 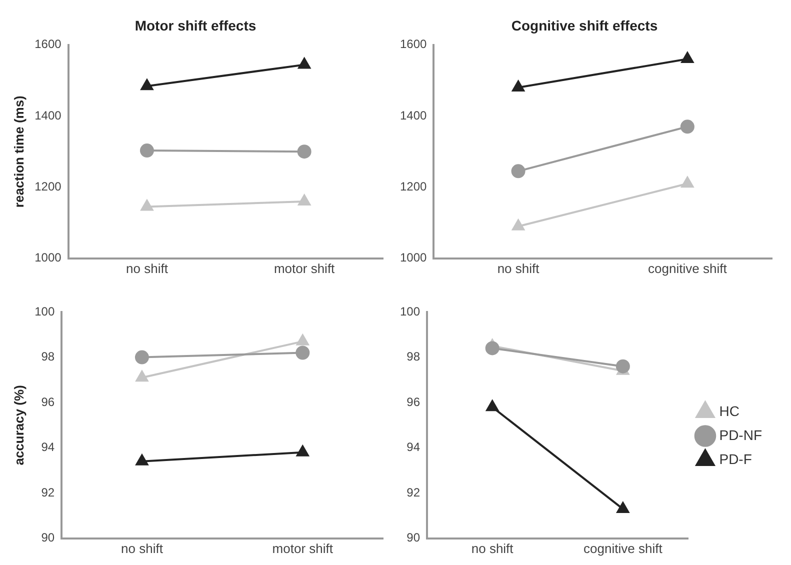 I want to click on y-axis-title: reaction time (ms), so click(x=18, y=152).